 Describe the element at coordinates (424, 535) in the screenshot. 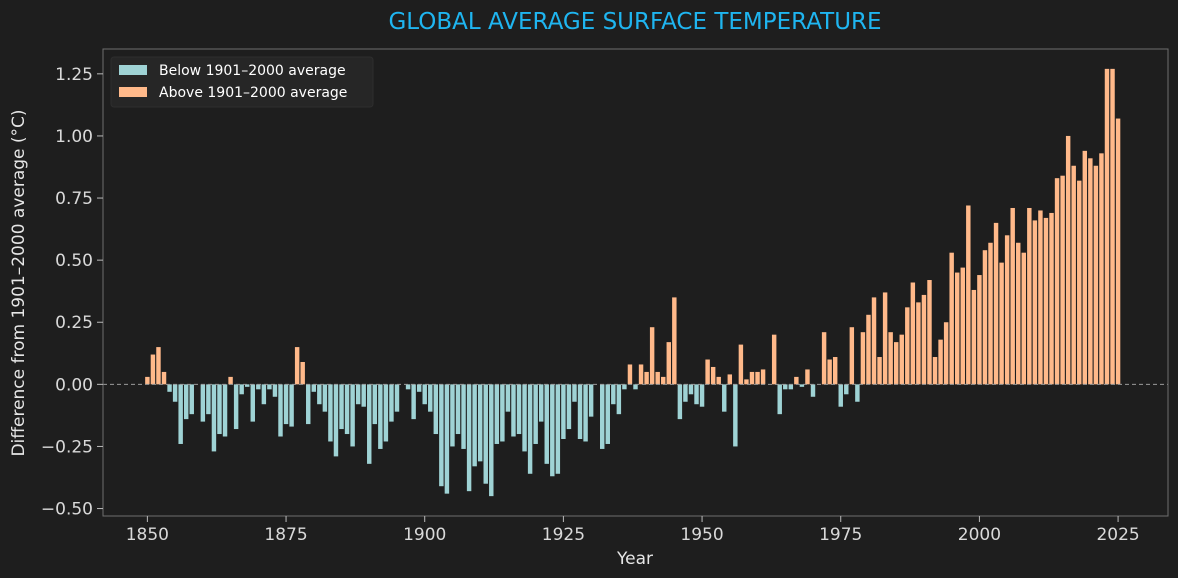

I see `x-tick-label-1900: 1900` at that location.